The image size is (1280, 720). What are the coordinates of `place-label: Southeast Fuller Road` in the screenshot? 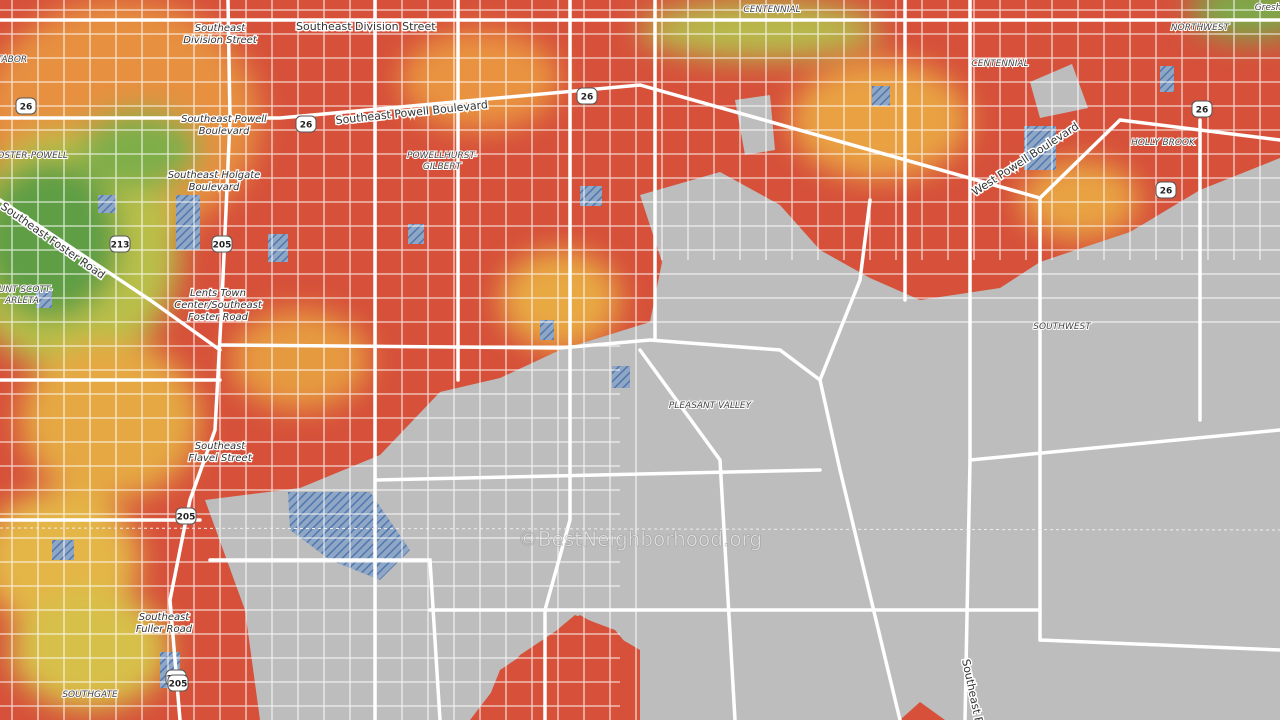 It's located at (164, 623).